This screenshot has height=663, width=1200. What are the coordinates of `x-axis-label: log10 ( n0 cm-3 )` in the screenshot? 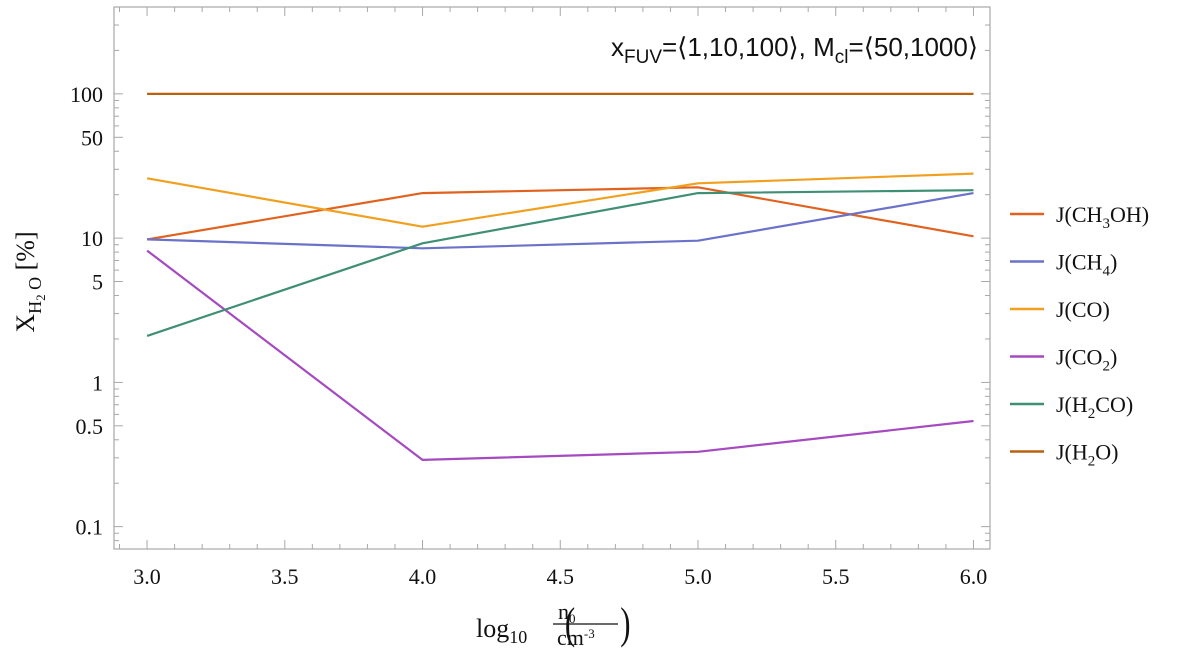 It's located at (553, 624).